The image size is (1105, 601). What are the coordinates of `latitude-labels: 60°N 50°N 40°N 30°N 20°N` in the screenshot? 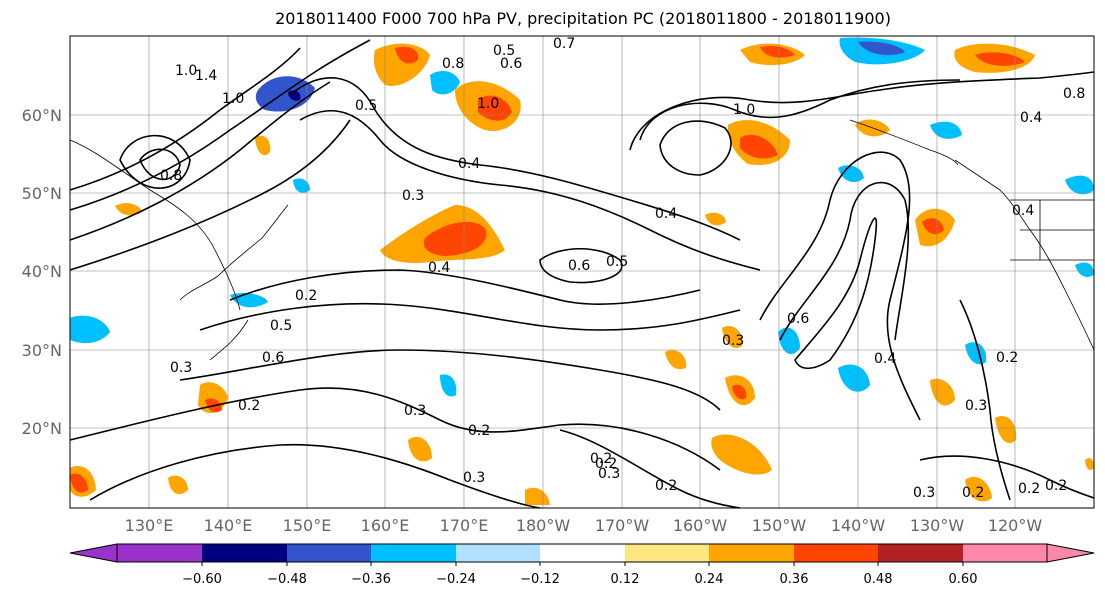 It's located at (42, 272).